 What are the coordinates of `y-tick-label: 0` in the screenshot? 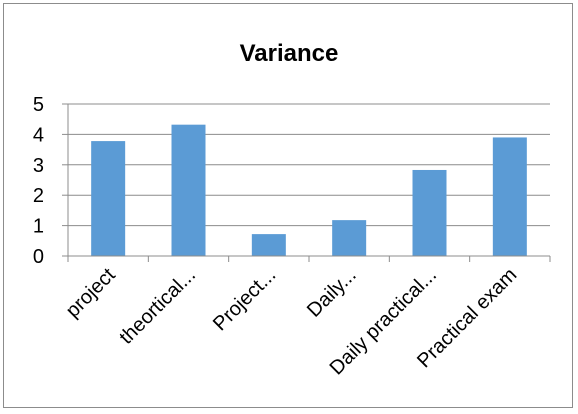 It's located at (38, 257).